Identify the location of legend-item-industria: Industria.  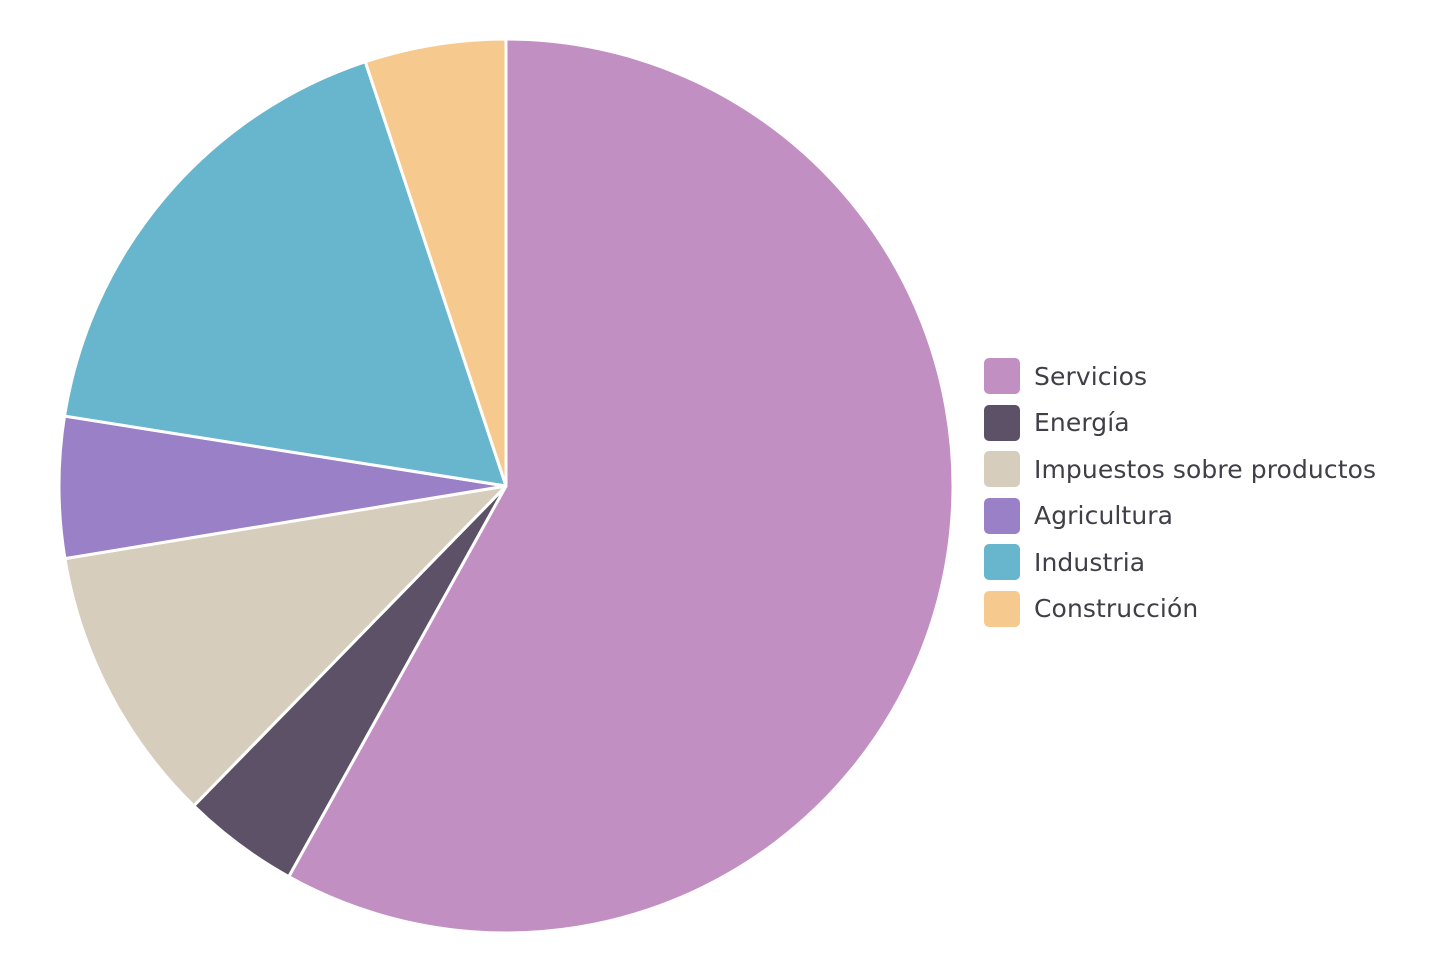
(1204, 562).